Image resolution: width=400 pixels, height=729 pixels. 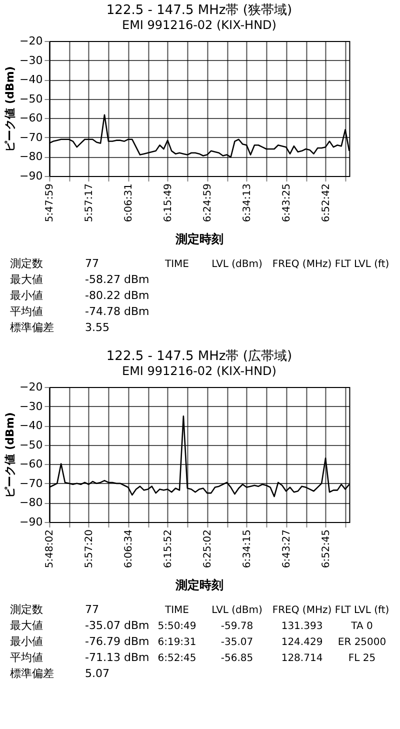 What do you see at coordinates (90, 203) in the screenshot?
I see `x-tick-label: 5:57:17` at bounding box center [90, 203].